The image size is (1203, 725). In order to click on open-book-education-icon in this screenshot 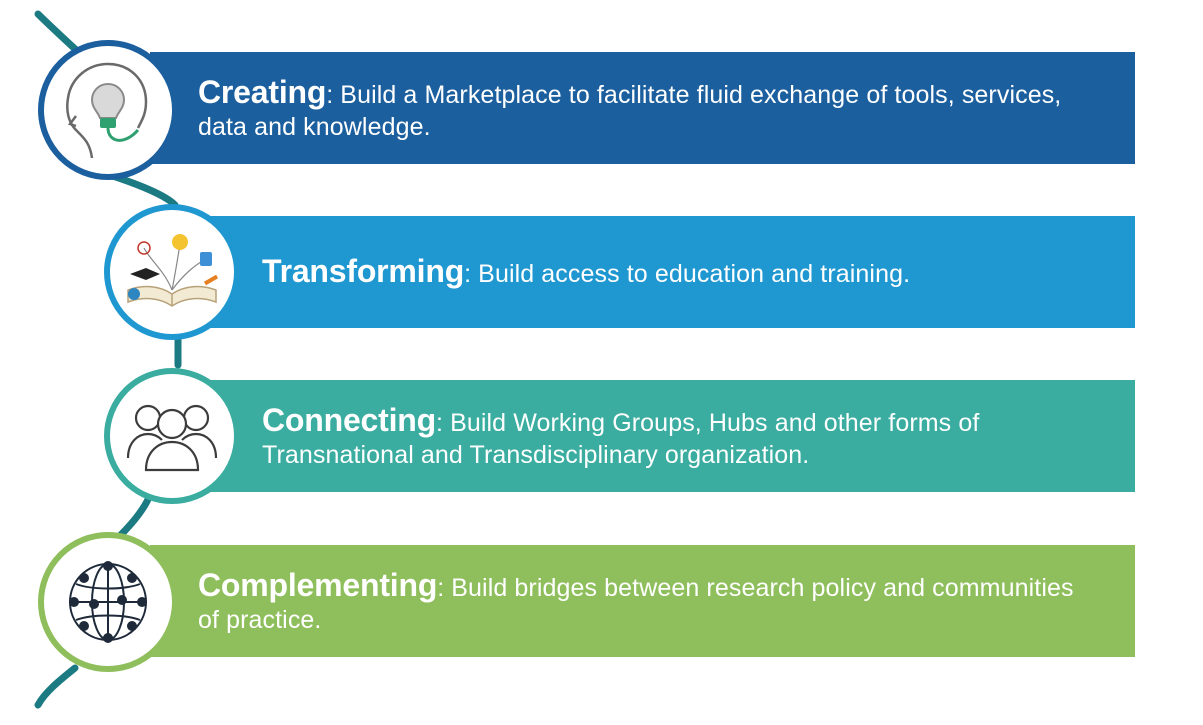, I will do `click(173, 270)`.